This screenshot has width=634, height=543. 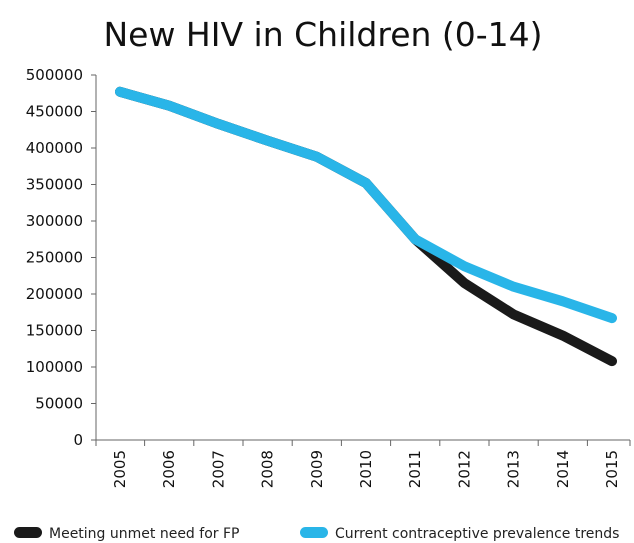 I want to click on y-tick-label: 150000, so click(x=54, y=331).